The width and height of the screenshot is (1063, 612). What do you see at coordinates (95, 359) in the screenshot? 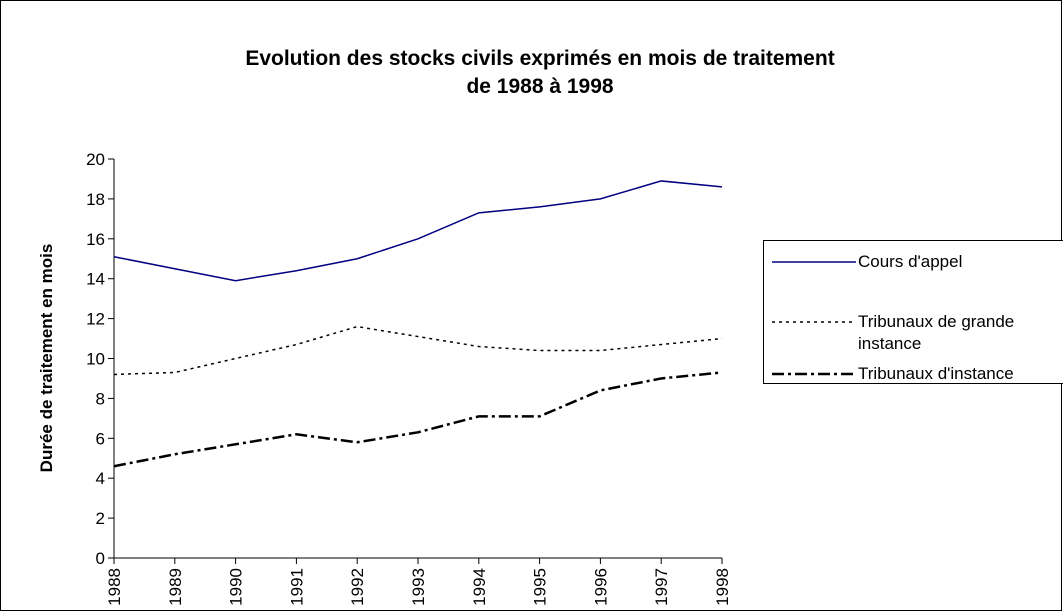
I see `y-tick-label: 10` at bounding box center [95, 359].